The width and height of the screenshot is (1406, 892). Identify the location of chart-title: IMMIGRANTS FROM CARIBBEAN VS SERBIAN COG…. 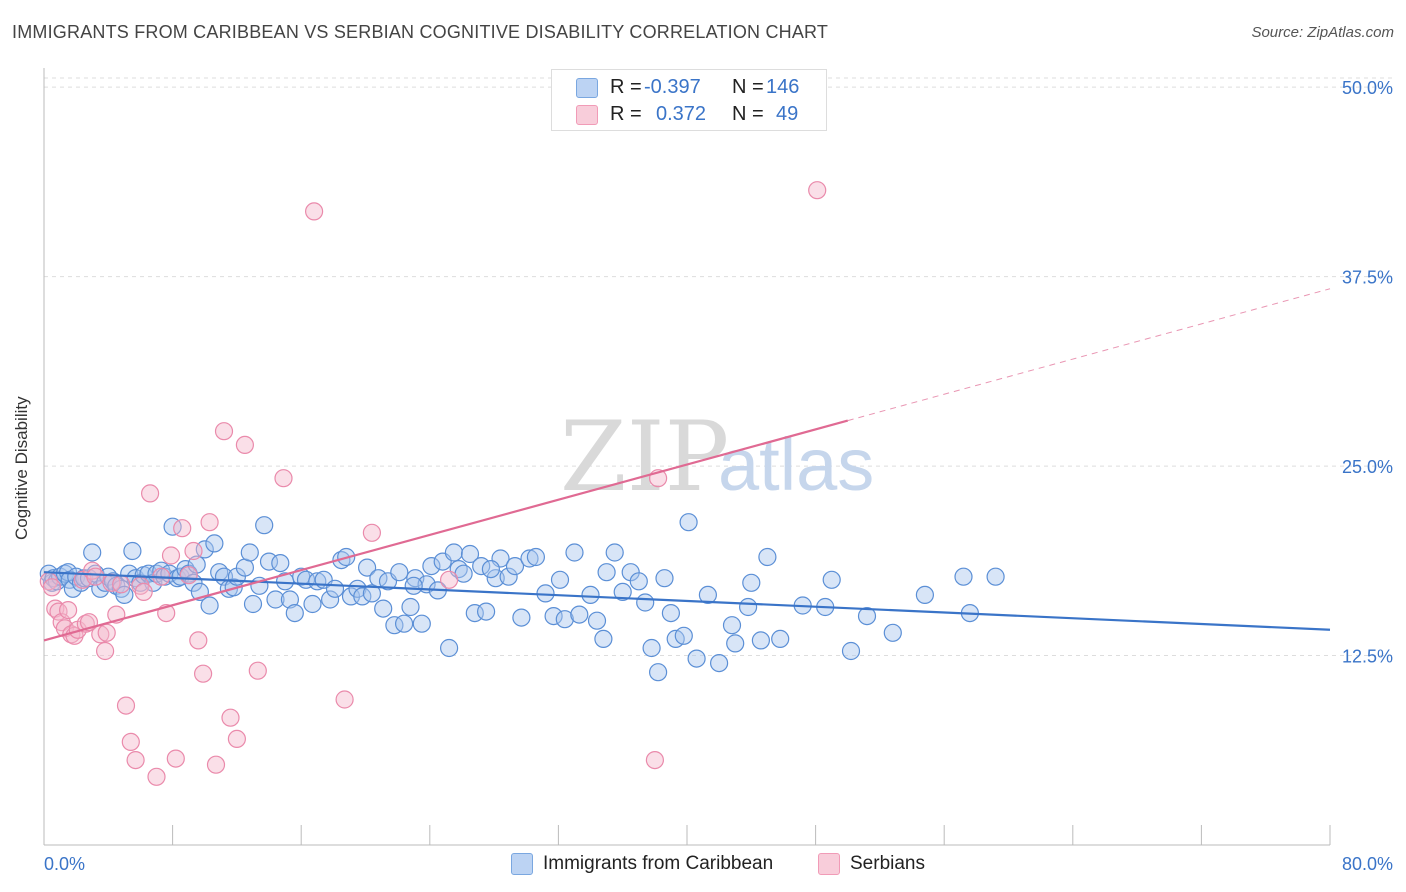
(420, 32).